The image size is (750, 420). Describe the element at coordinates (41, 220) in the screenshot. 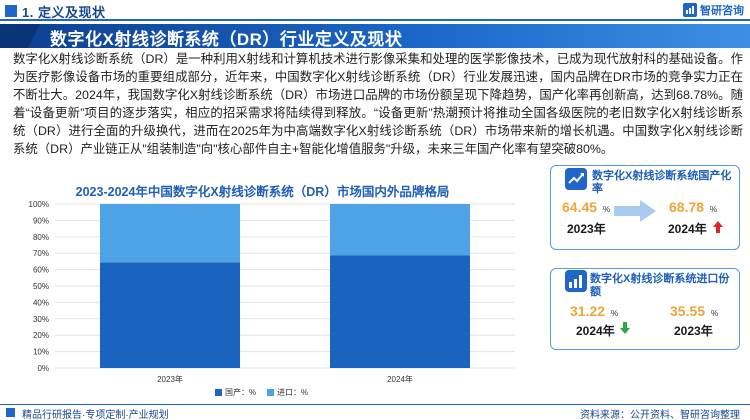

I see `y-tick-label: 90%` at that location.